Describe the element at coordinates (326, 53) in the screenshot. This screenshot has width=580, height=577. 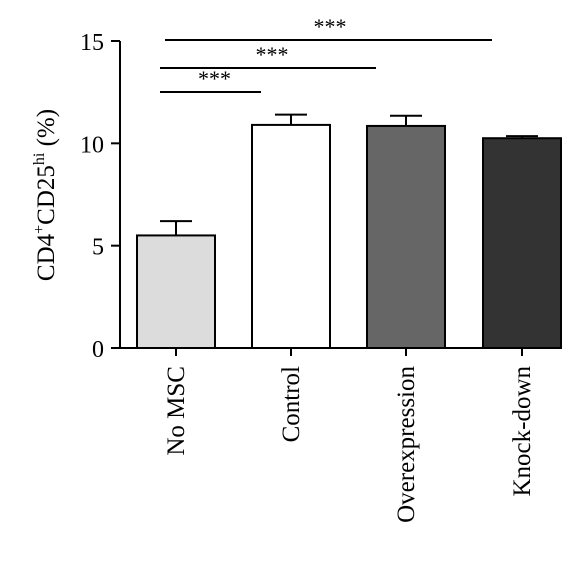
I see `significance-brackets: *** *** ***` at that location.